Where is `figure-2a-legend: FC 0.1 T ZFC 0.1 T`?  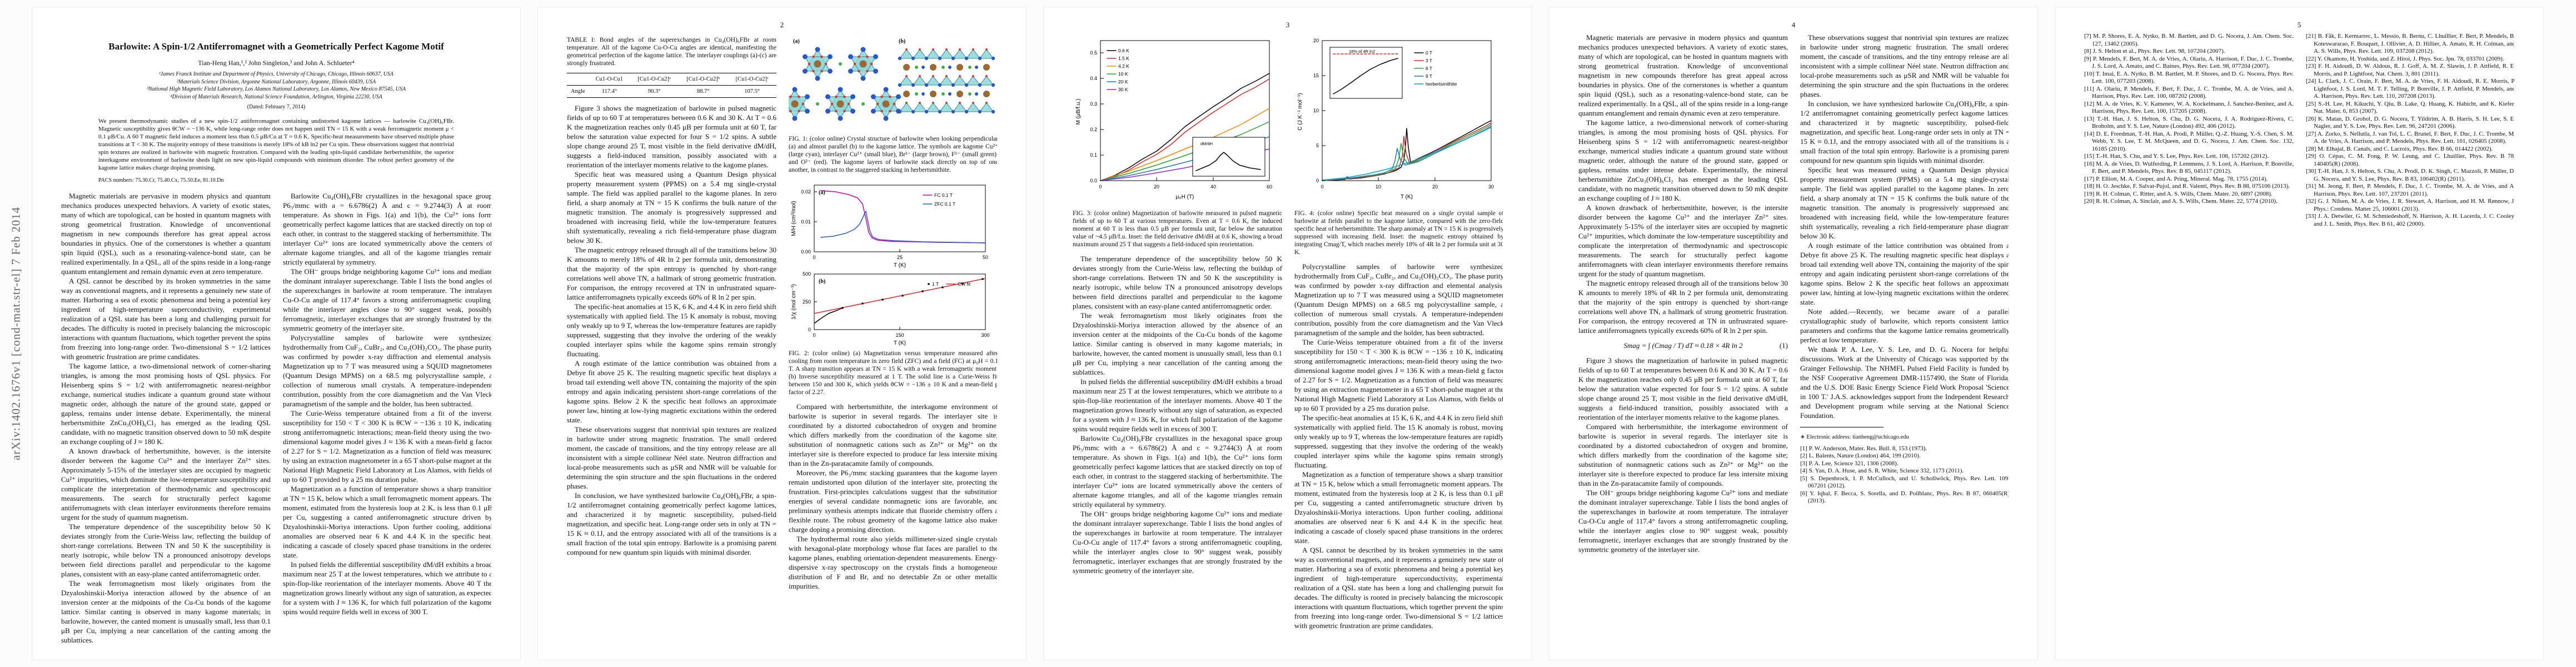
figure-2a-legend: FC 0.1 T ZFC 0.1 T is located at coordinates (939, 199).